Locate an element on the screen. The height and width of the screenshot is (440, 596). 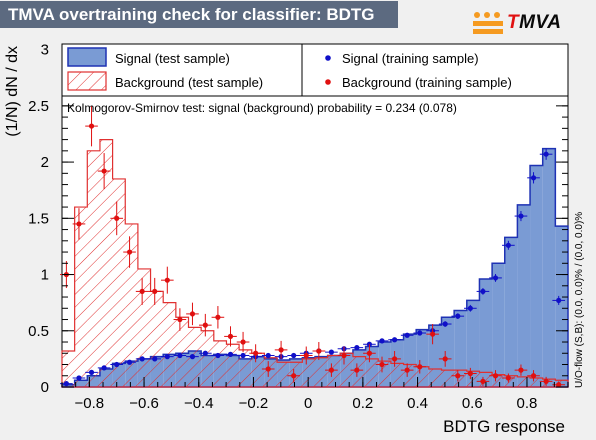
x-tick-label: 0.2 is located at coordinates (362, 403).